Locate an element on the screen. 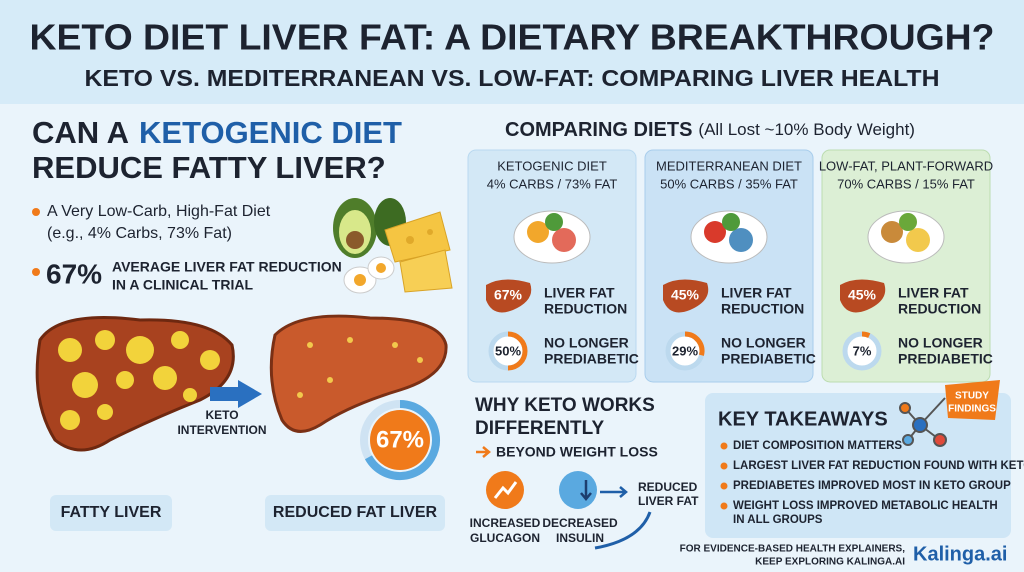 The height and width of the screenshot is (572, 1024). mechanism-title: WHY KETO WORKS is located at coordinates (565, 405).